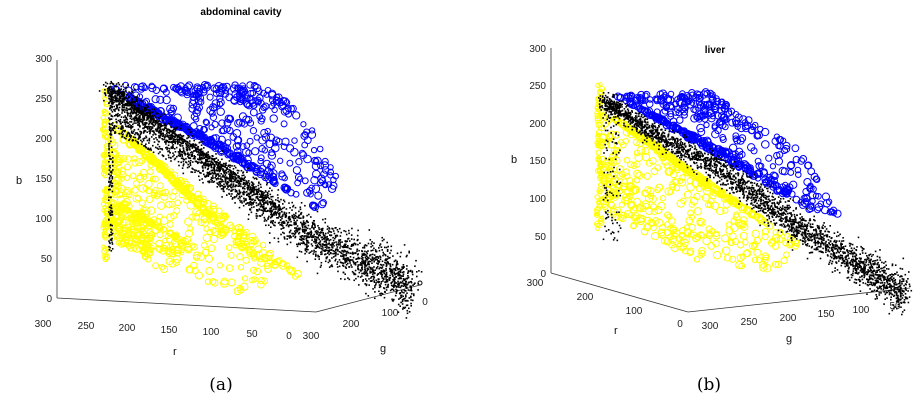  What do you see at coordinates (43, 139) in the screenshot?
I see `tick-label: 200` at bounding box center [43, 139].